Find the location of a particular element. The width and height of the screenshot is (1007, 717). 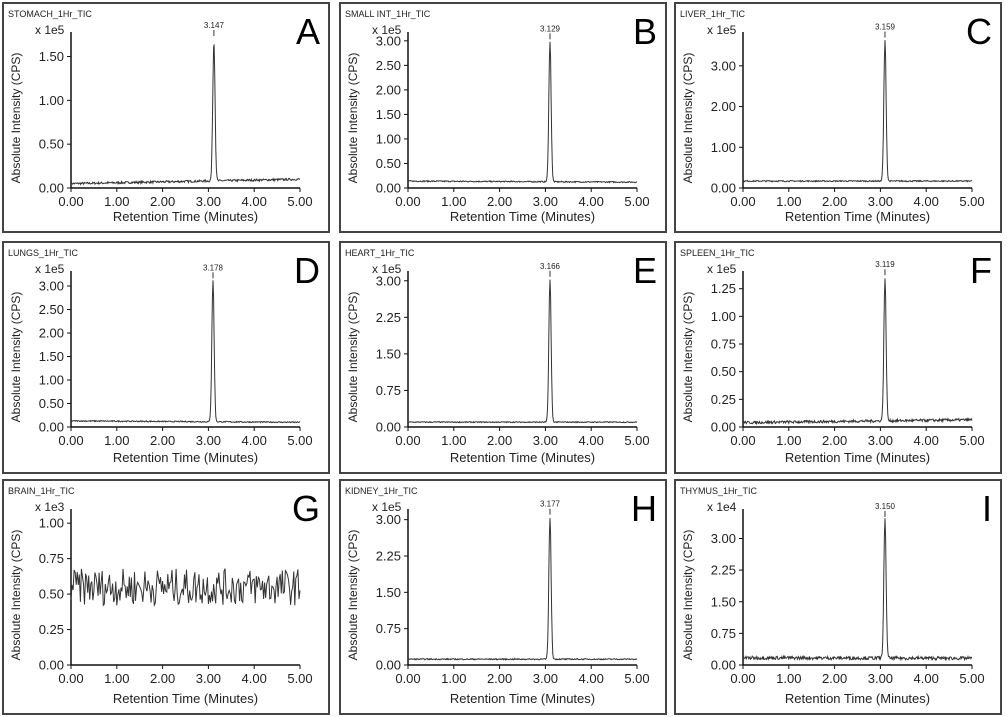

y-tick-label: 0.25 is located at coordinates (51, 629).